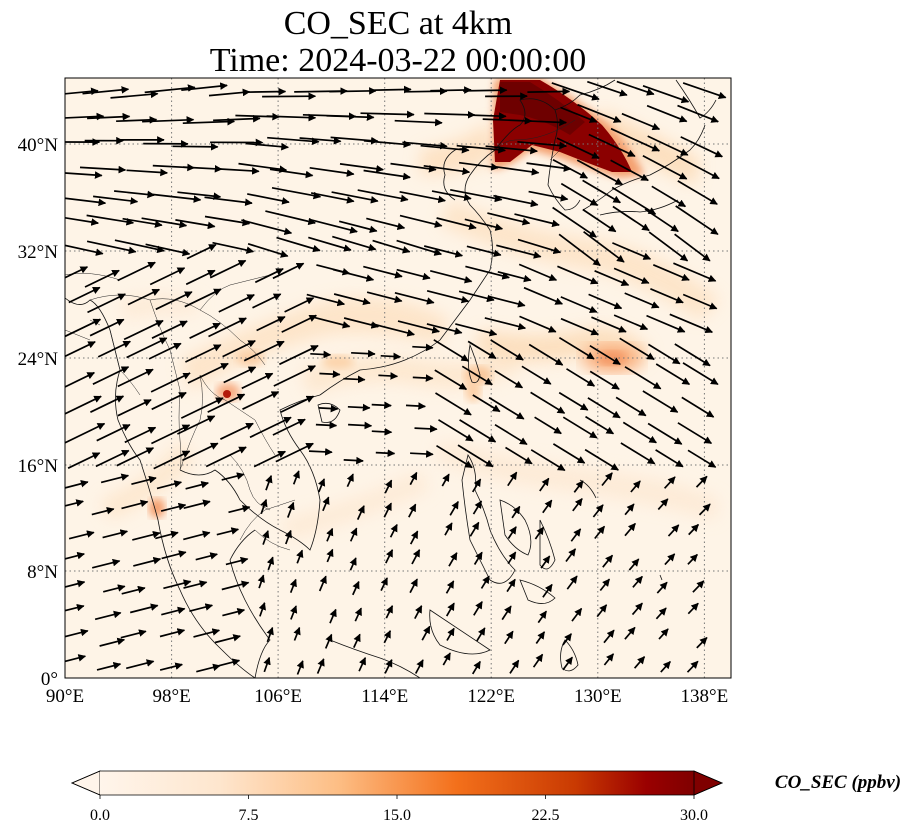 Image resolution: width=916 pixels, height=836 pixels. What do you see at coordinates (38, 412) in the screenshot?
I see `latitude-axis: 0° 8°N 16°N 24°N 32°N 40°N` at bounding box center [38, 412].